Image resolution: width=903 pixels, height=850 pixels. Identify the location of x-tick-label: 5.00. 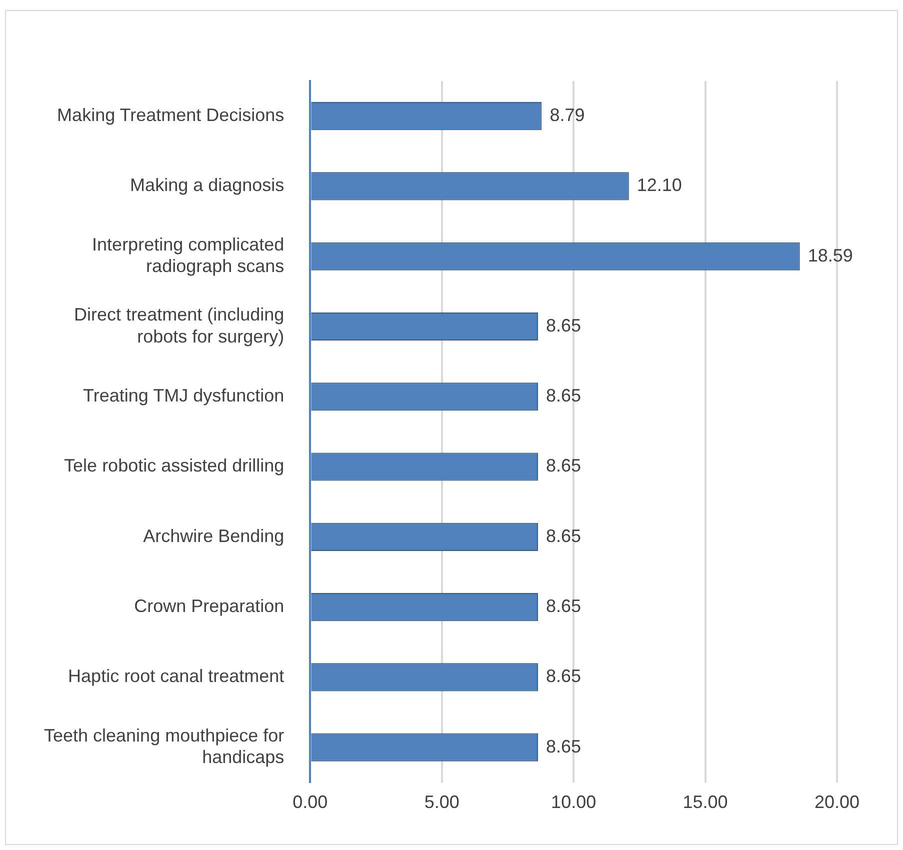
(442, 802).